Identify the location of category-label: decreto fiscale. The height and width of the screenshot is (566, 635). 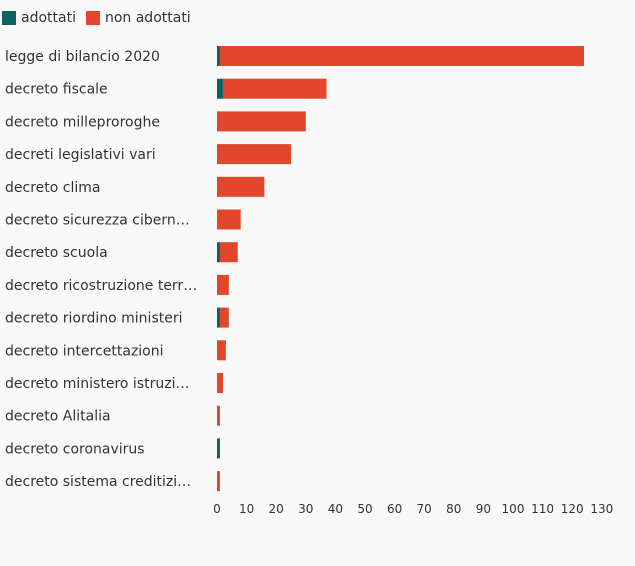
(56, 90).